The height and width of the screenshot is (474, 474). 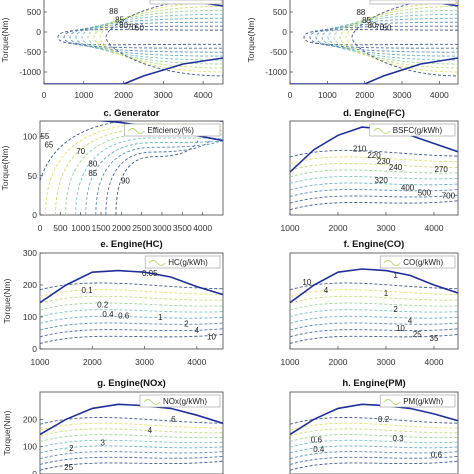 I want to click on legend-label: CO(g/kWh), so click(x=423, y=262).